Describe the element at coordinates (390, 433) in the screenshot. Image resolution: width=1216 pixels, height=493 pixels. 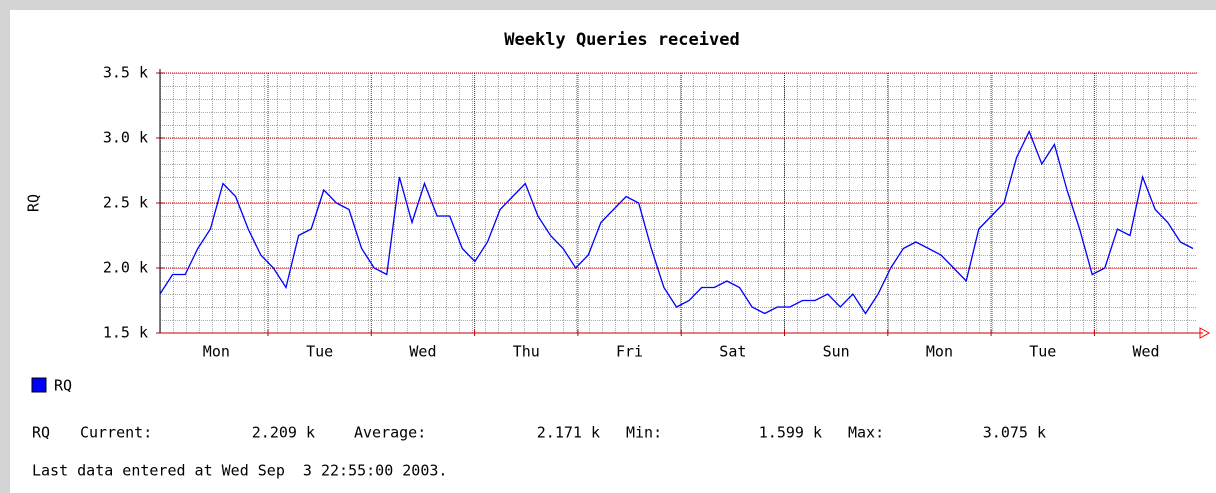
I see `stat-label: Average:` at that location.